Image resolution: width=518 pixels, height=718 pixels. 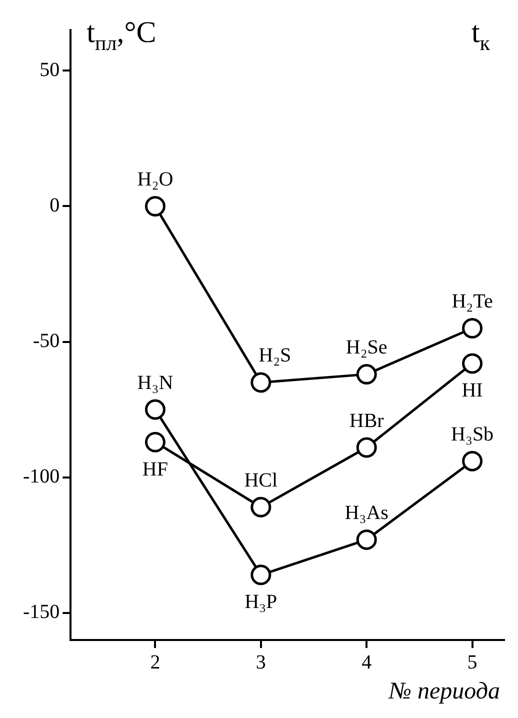 I want to click on annotation: H₂Se, so click(x=367, y=347).